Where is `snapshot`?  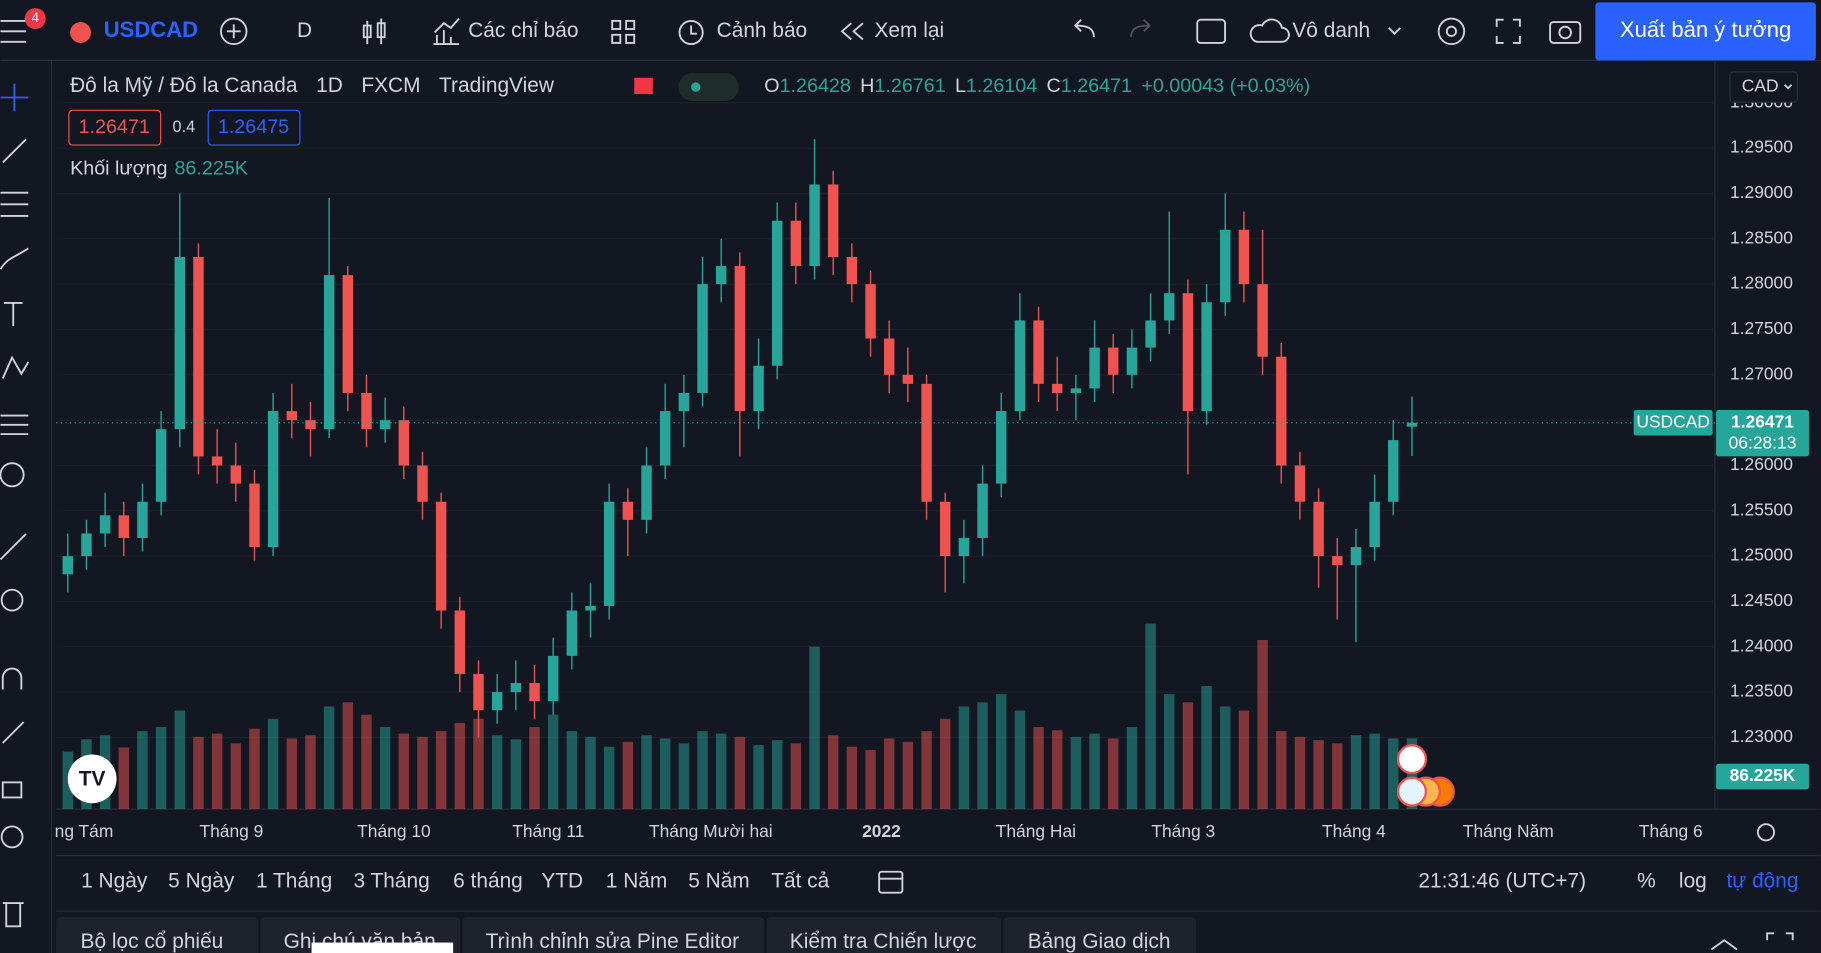 snapshot is located at coordinates (1565, 32).